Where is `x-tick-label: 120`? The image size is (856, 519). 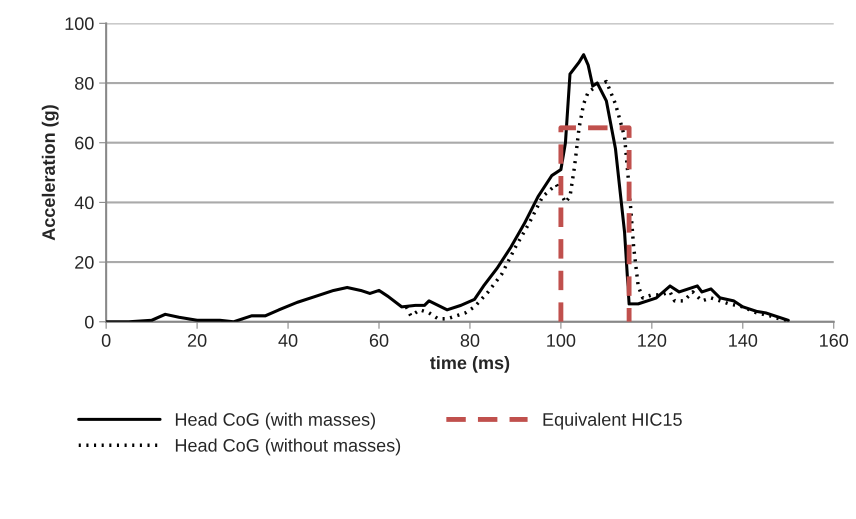
x-tick-label: 120 is located at coordinates (652, 340).